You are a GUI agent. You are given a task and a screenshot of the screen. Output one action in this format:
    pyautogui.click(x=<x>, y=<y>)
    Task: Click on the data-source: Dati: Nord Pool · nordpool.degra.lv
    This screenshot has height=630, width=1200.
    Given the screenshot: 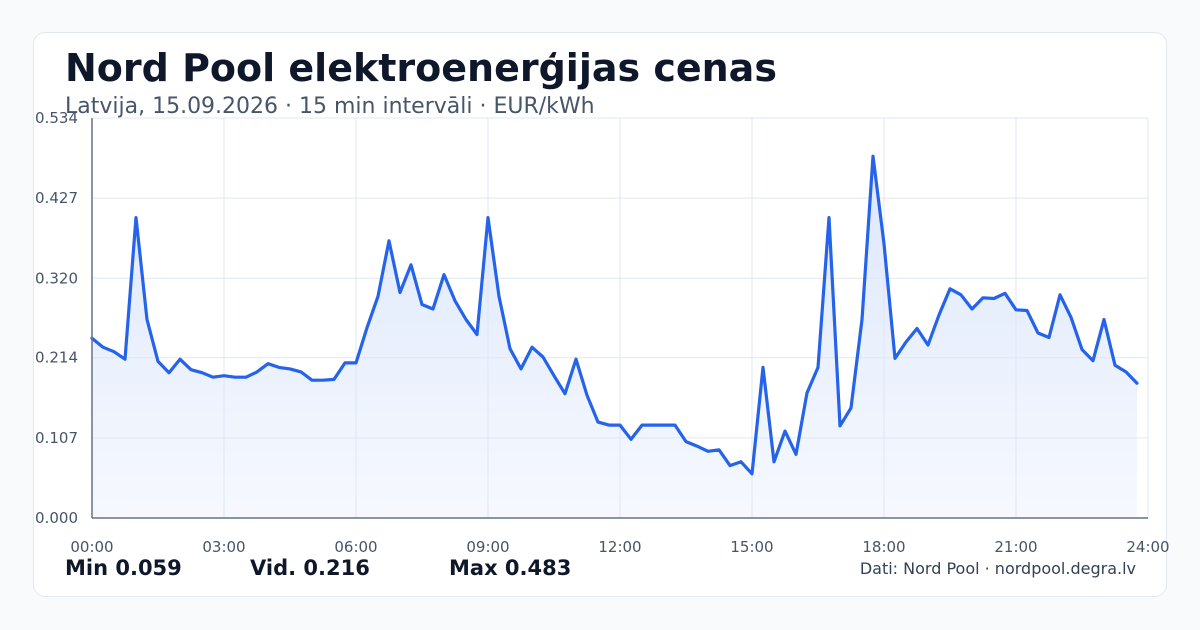 What is the action you would take?
    pyautogui.click(x=997, y=568)
    